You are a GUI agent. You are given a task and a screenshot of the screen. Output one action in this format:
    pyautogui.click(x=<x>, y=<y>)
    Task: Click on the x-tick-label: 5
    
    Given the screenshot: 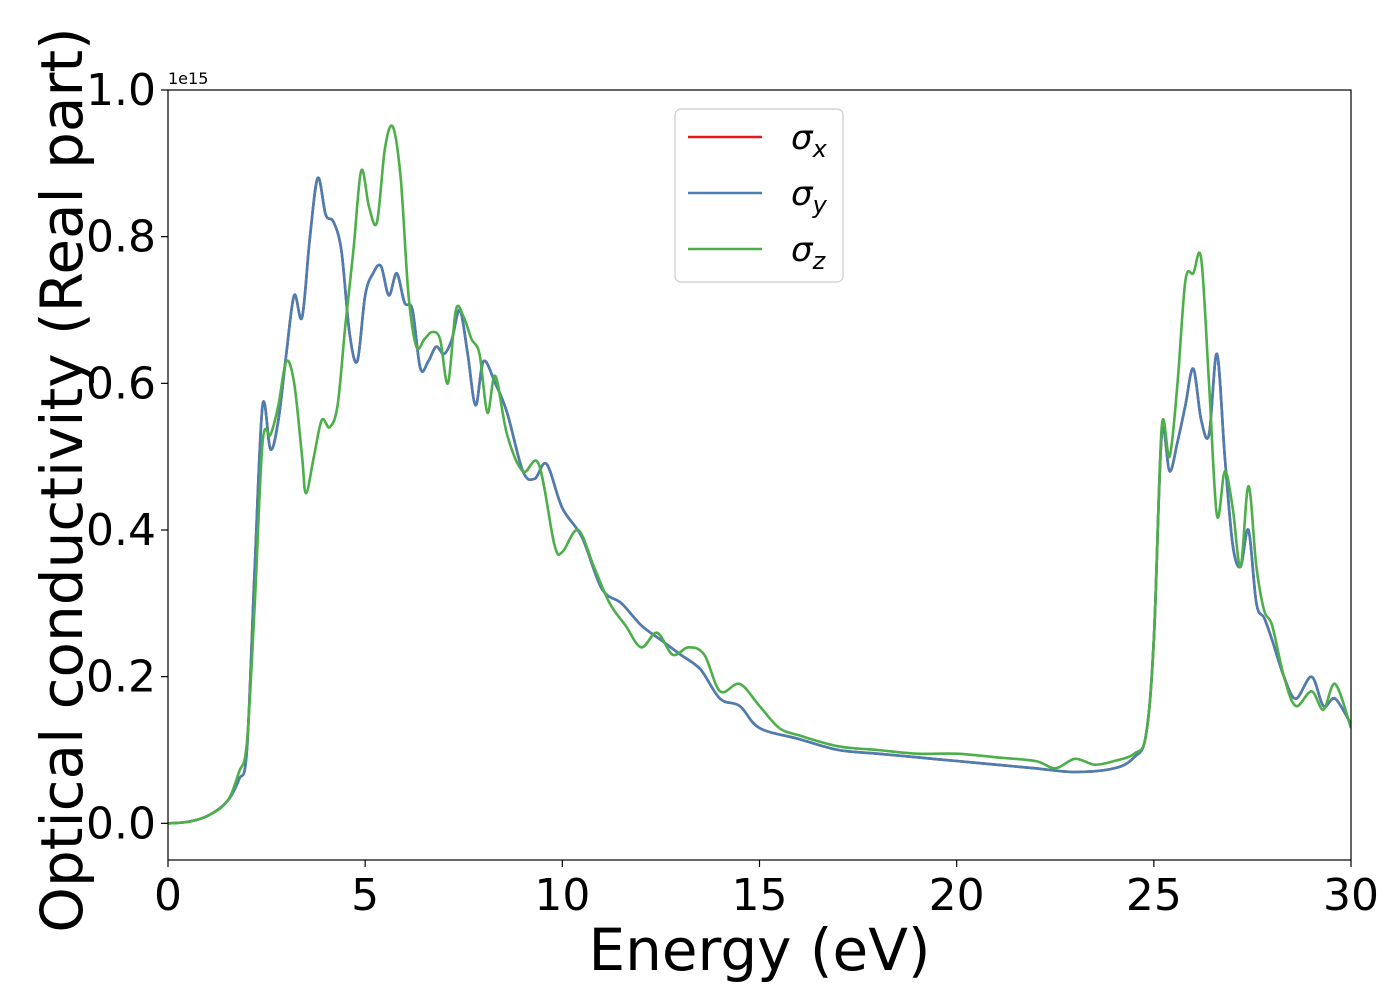 What is the action you would take?
    pyautogui.click(x=365, y=895)
    